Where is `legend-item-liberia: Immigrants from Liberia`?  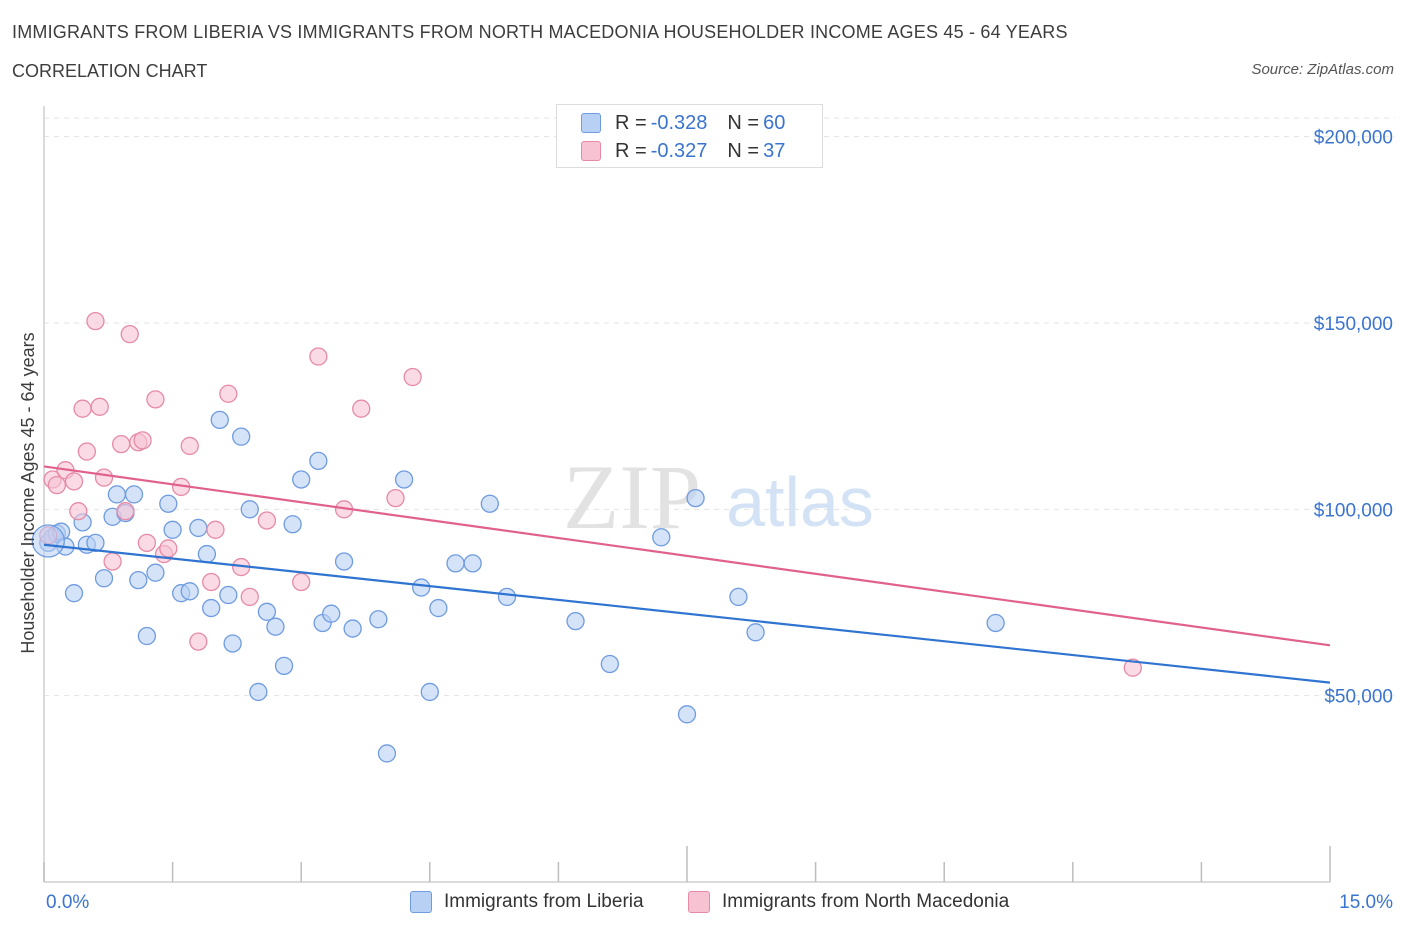
legend-item-liberia: Immigrants from Liberia is located at coordinates (527, 902).